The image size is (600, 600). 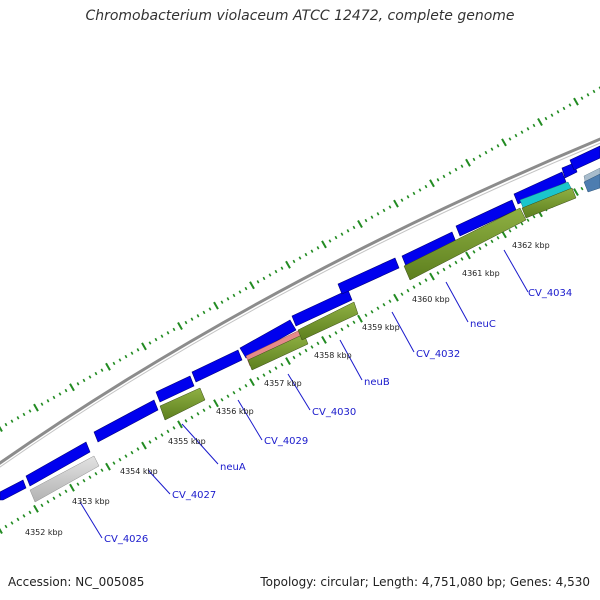 What do you see at coordinates (233, 467) in the screenshot?
I see `gene-label-neua: neuA` at bounding box center [233, 467].